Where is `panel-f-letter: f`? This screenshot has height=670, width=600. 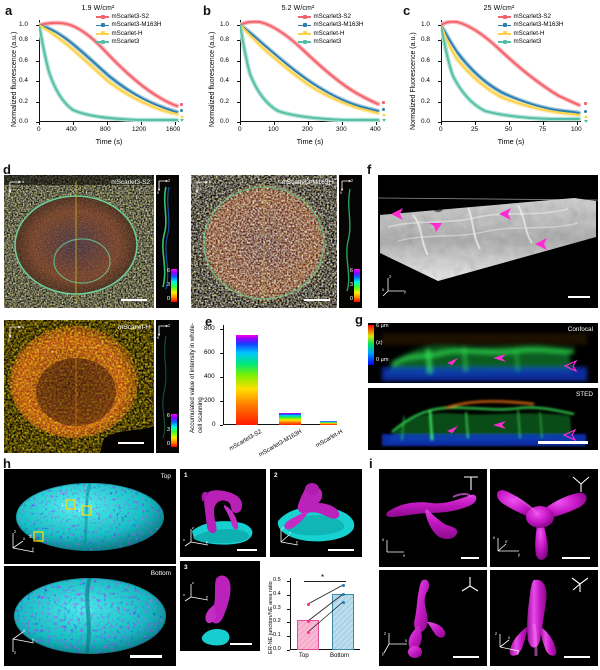 panel-f-letter: f is located at coordinates (369, 169).